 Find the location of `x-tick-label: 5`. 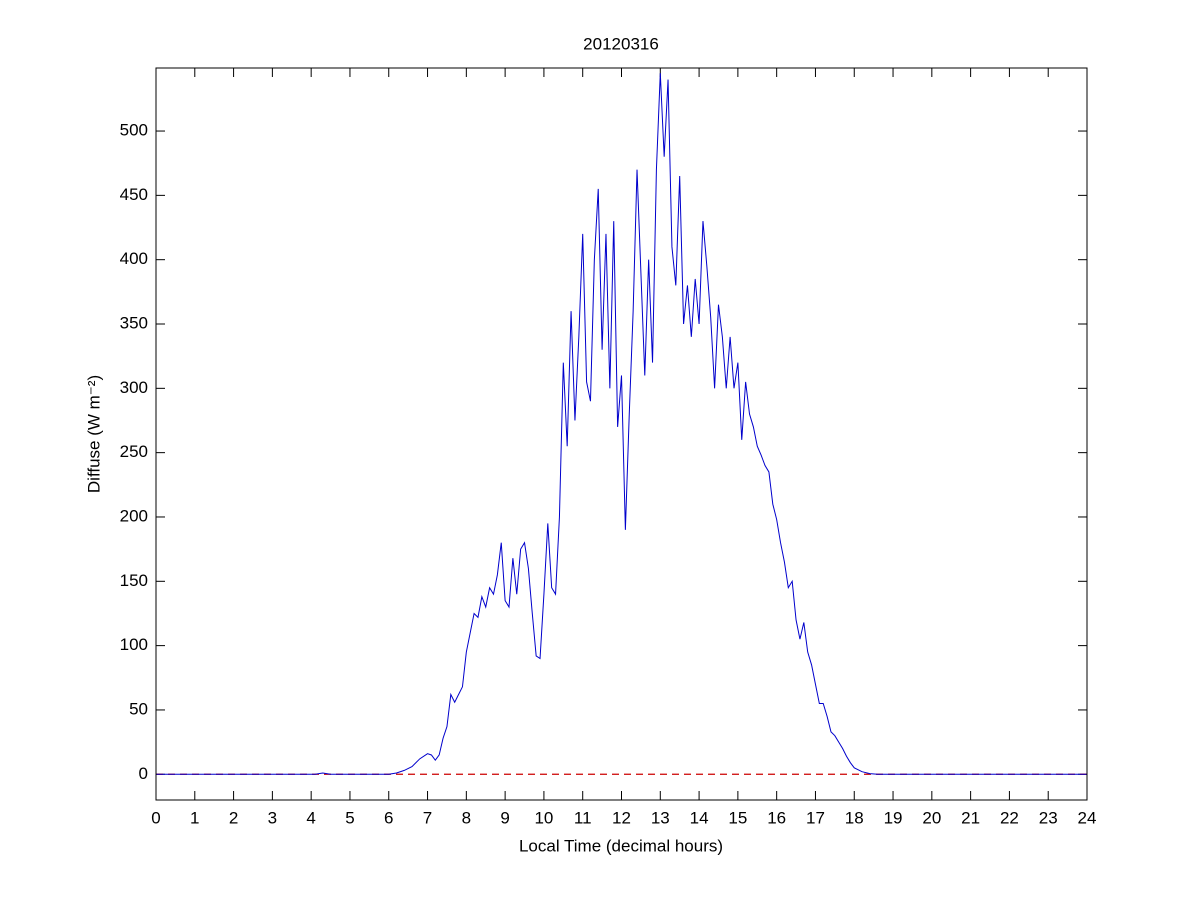

x-tick-label: 5 is located at coordinates (349, 817).